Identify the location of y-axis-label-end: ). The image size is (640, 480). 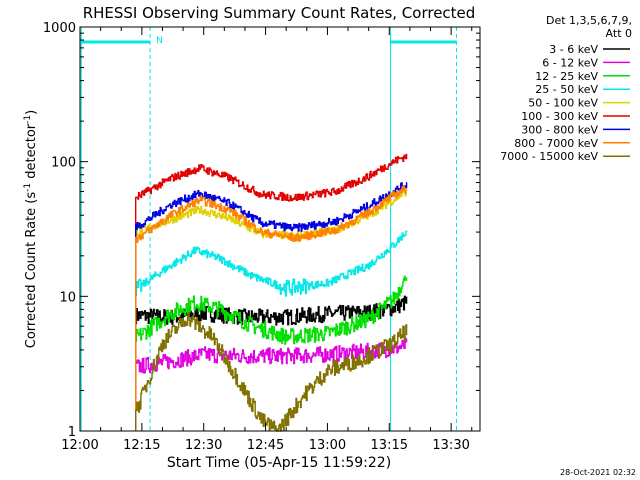
(31, 112).